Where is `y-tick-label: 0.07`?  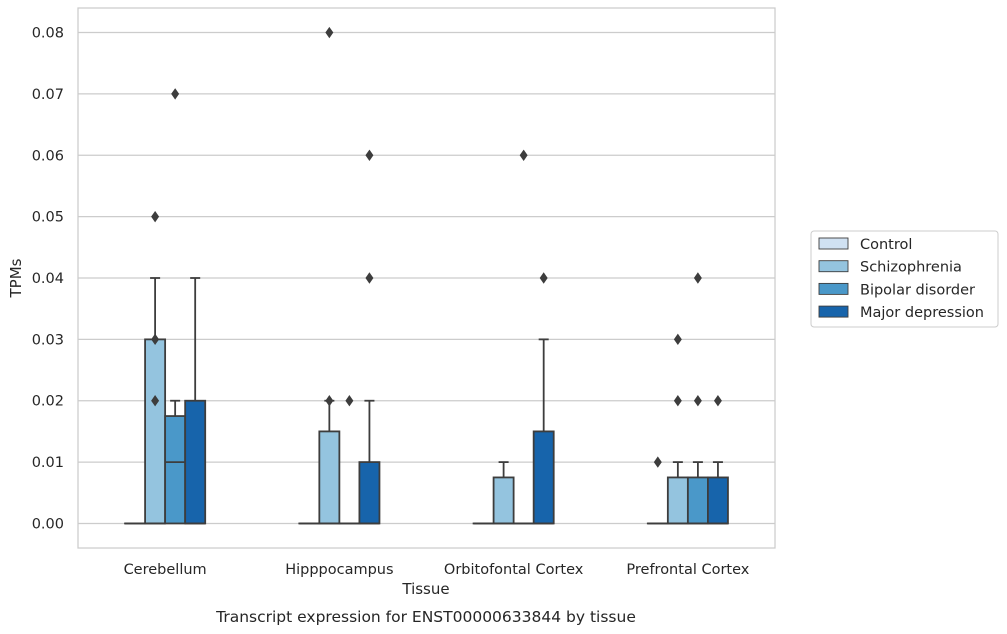
y-tick-label: 0.07 is located at coordinates (48, 95).